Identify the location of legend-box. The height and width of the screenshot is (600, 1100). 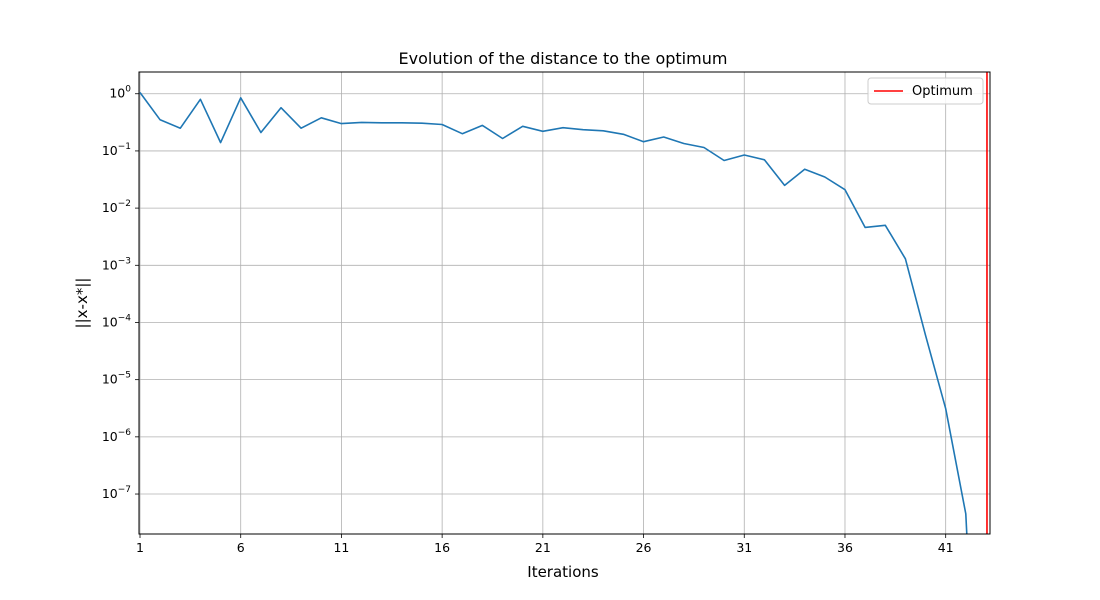
(925, 91).